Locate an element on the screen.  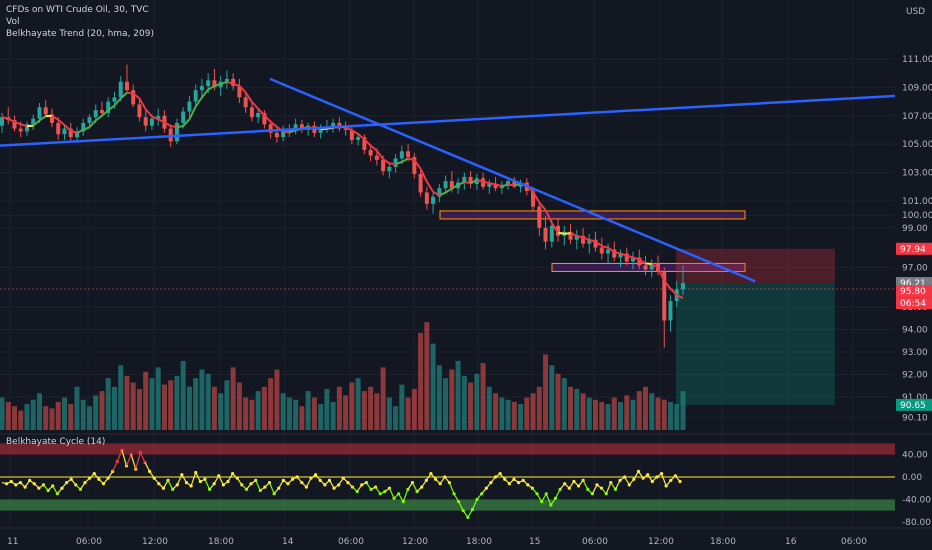
price-tick-label: 100.00 is located at coordinates (917, 216).